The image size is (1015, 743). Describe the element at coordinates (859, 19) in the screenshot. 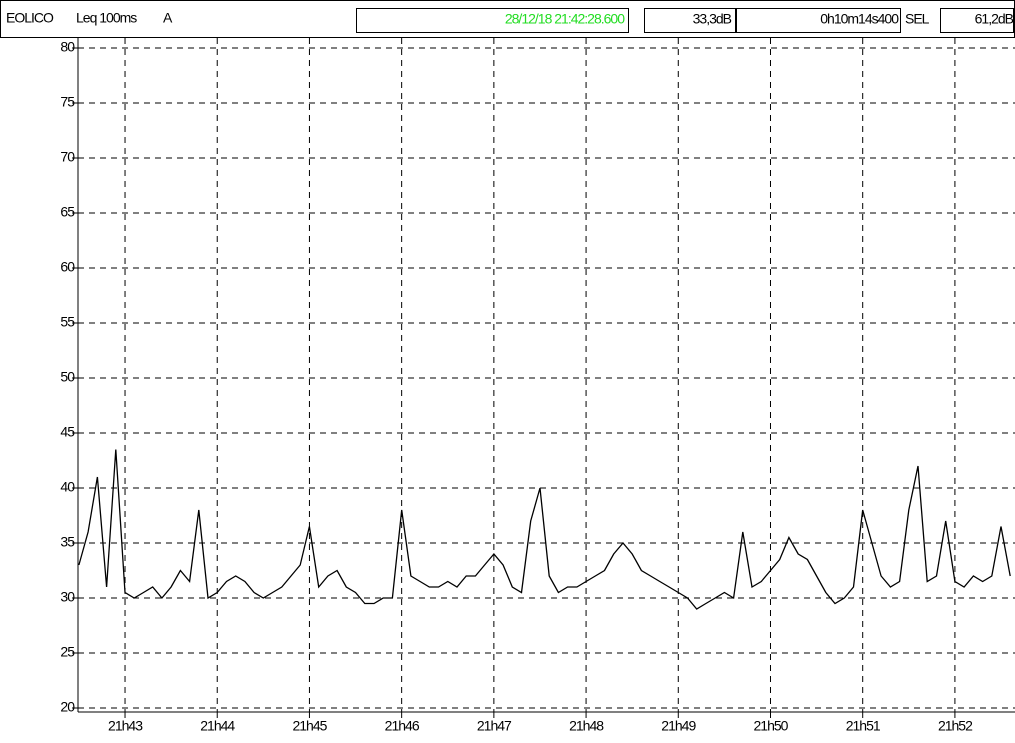

I see `duration: 0h10m14s400` at that location.